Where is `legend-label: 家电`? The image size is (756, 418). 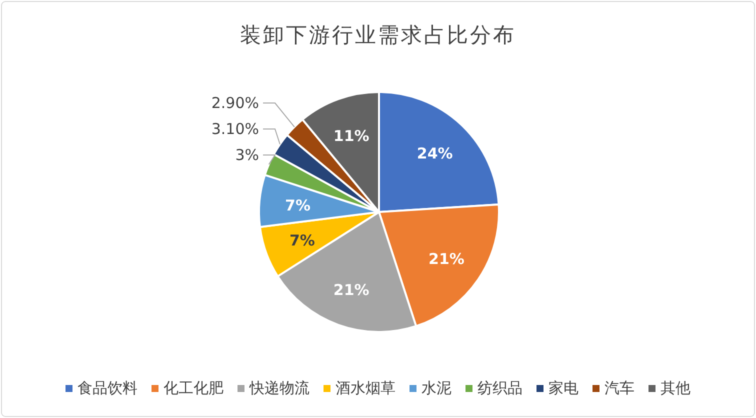
legend-label: 家电 is located at coordinates (563, 388).